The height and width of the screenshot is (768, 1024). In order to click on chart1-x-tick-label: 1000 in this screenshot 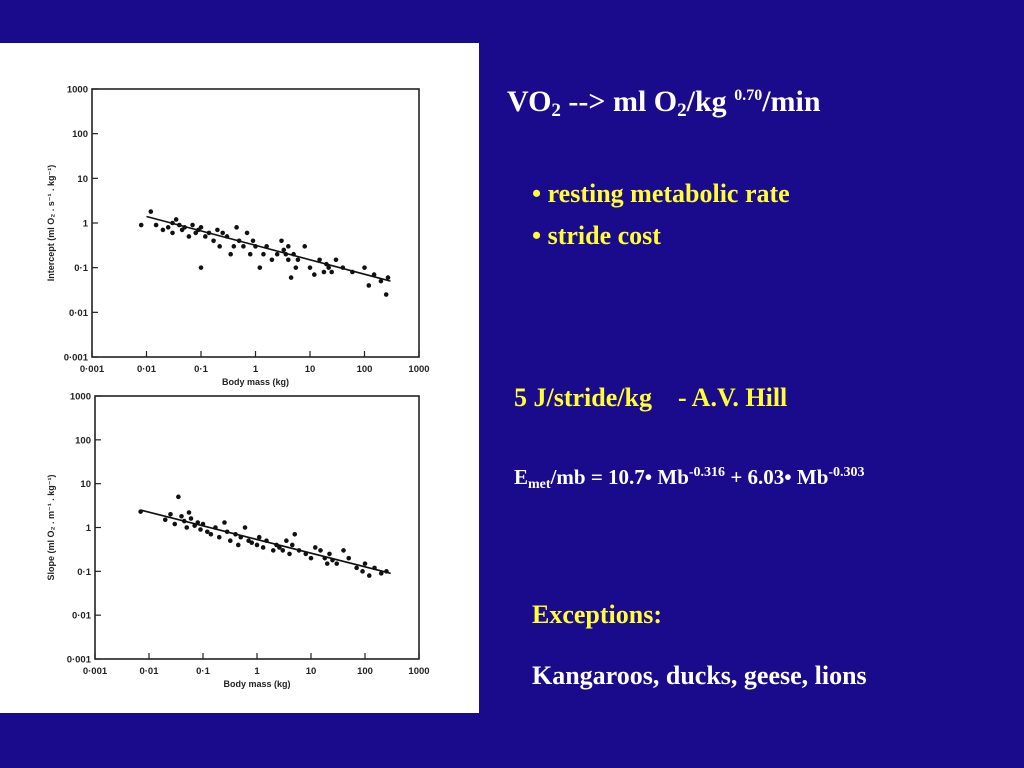, I will do `click(418, 369)`.